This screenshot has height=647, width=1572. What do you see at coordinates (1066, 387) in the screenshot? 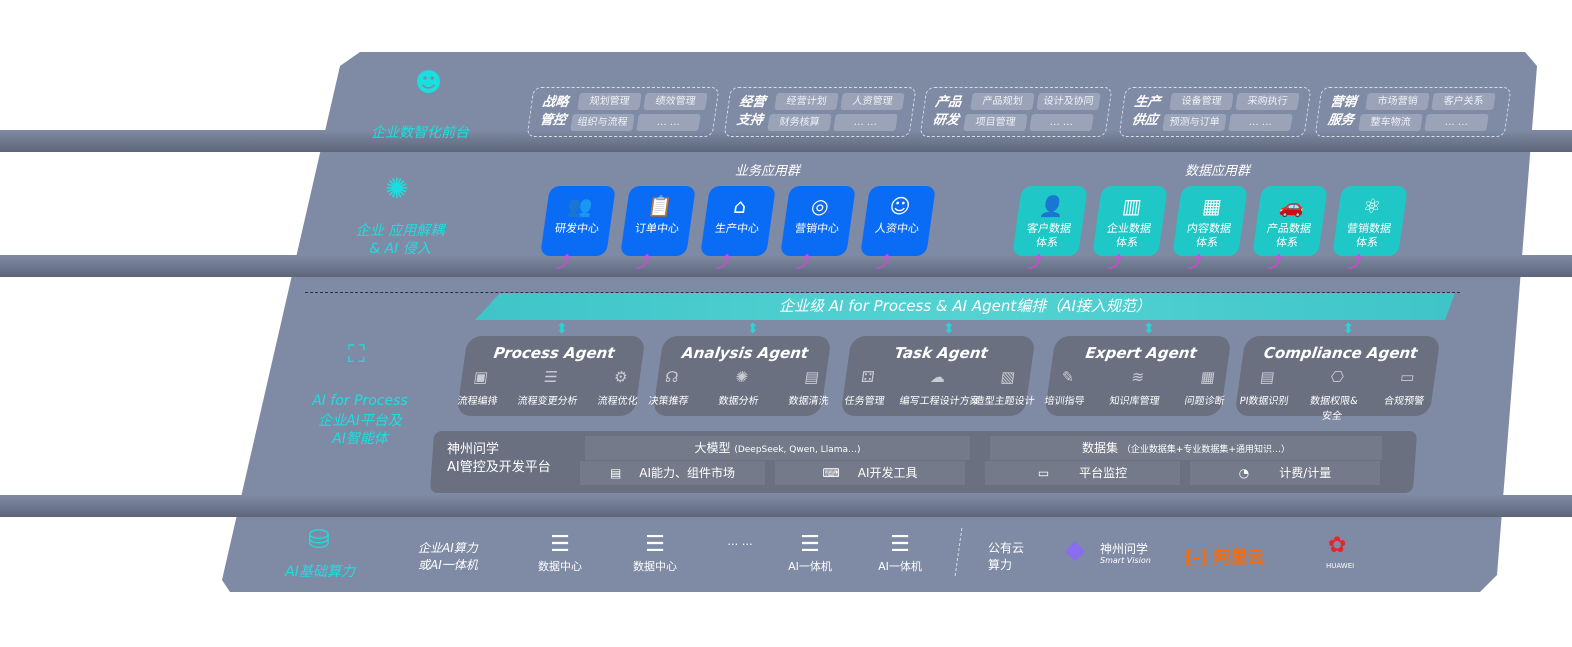
I see `agent-feature: ✎ 培训指导` at bounding box center [1066, 387].